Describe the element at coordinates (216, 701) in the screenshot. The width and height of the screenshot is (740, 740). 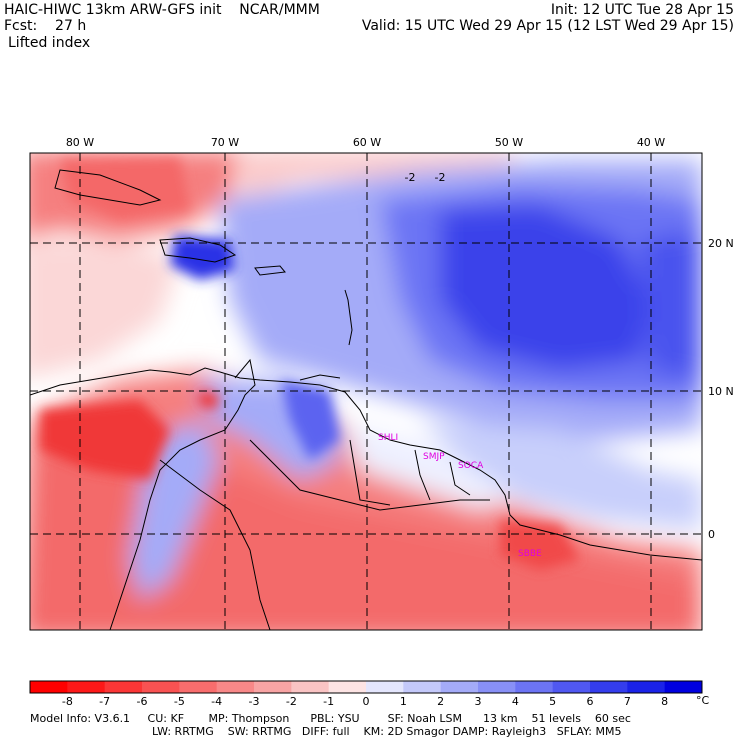
I see `colorbar-tick-label: -4` at that location.